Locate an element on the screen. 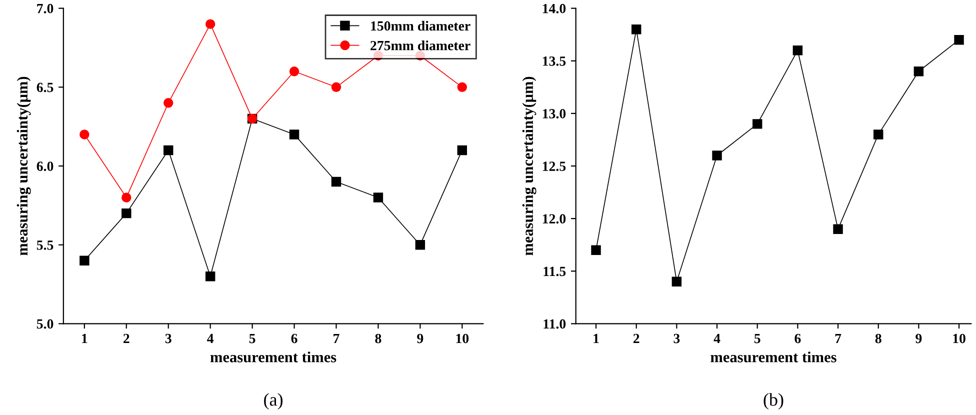 This screenshot has width=976, height=415. y-tick-label: 7.0 is located at coordinates (45, 9).